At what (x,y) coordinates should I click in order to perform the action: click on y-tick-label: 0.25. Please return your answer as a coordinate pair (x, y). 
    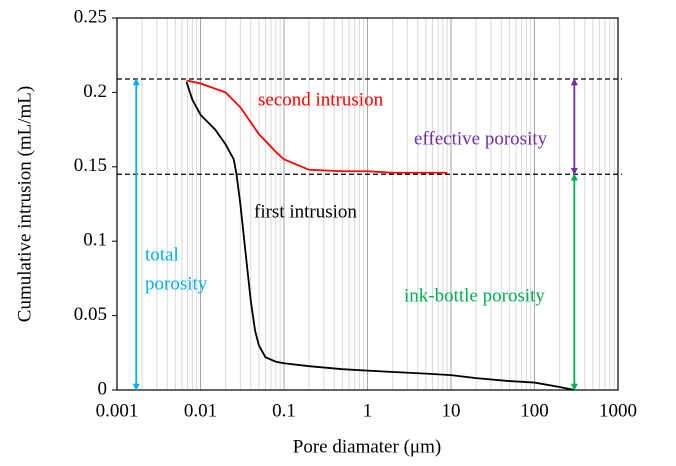
    Looking at the image, I should click on (90, 16).